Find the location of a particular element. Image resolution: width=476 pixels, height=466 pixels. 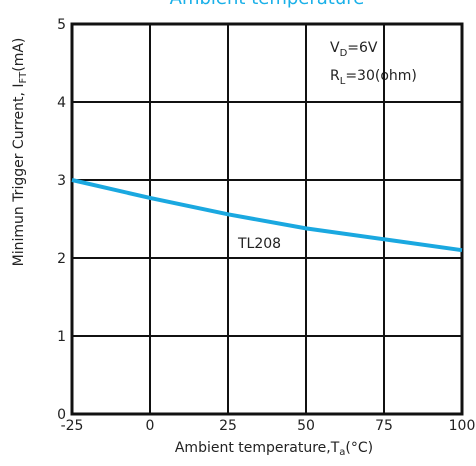

annotation-sub: D is located at coordinates (344, 53).